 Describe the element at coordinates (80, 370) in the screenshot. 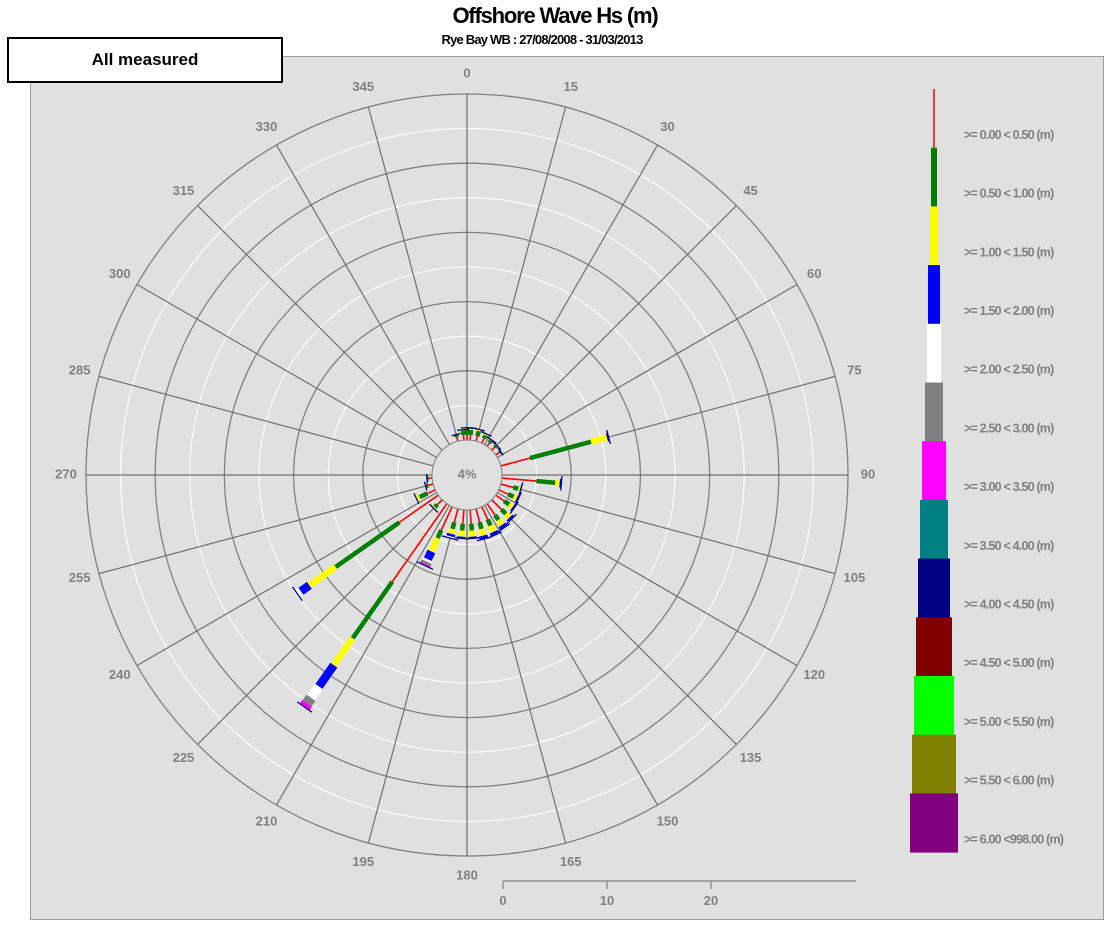

I see `direction-label: 285` at that location.